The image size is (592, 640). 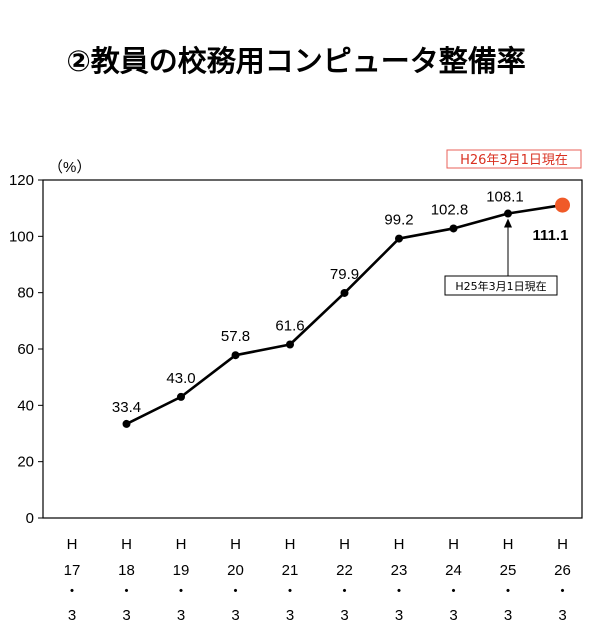 I want to click on annotation-label: H25年3月1日現在, so click(x=500, y=286).